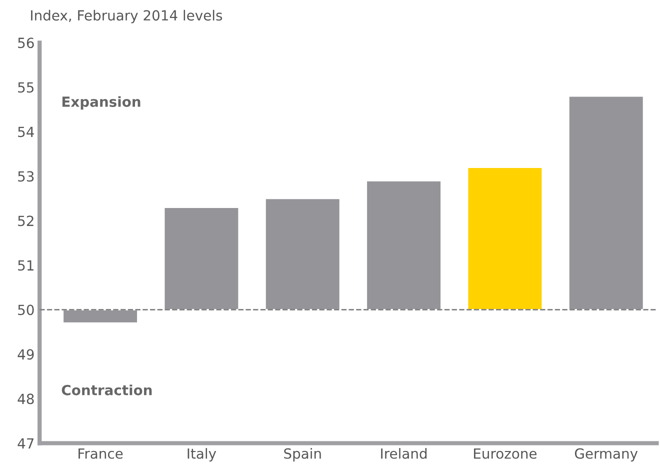 The width and height of the screenshot is (660, 474). What do you see at coordinates (26, 176) in the screenshot?
I see `y-tick-label: 53` at bounding box center [26, 176].